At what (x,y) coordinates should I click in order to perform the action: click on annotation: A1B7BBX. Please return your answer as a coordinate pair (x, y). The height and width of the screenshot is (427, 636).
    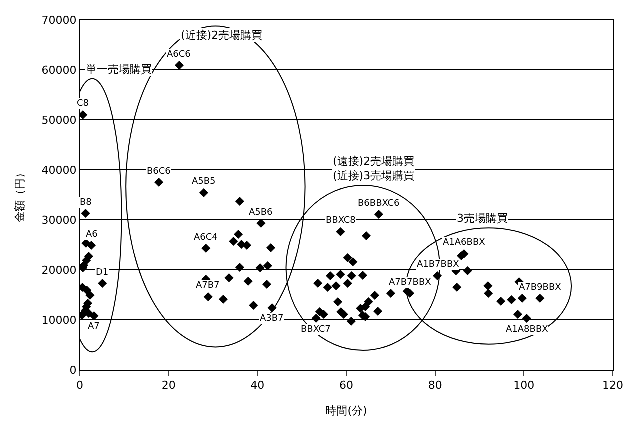
    Looking at the image, I should click on (438, 265).